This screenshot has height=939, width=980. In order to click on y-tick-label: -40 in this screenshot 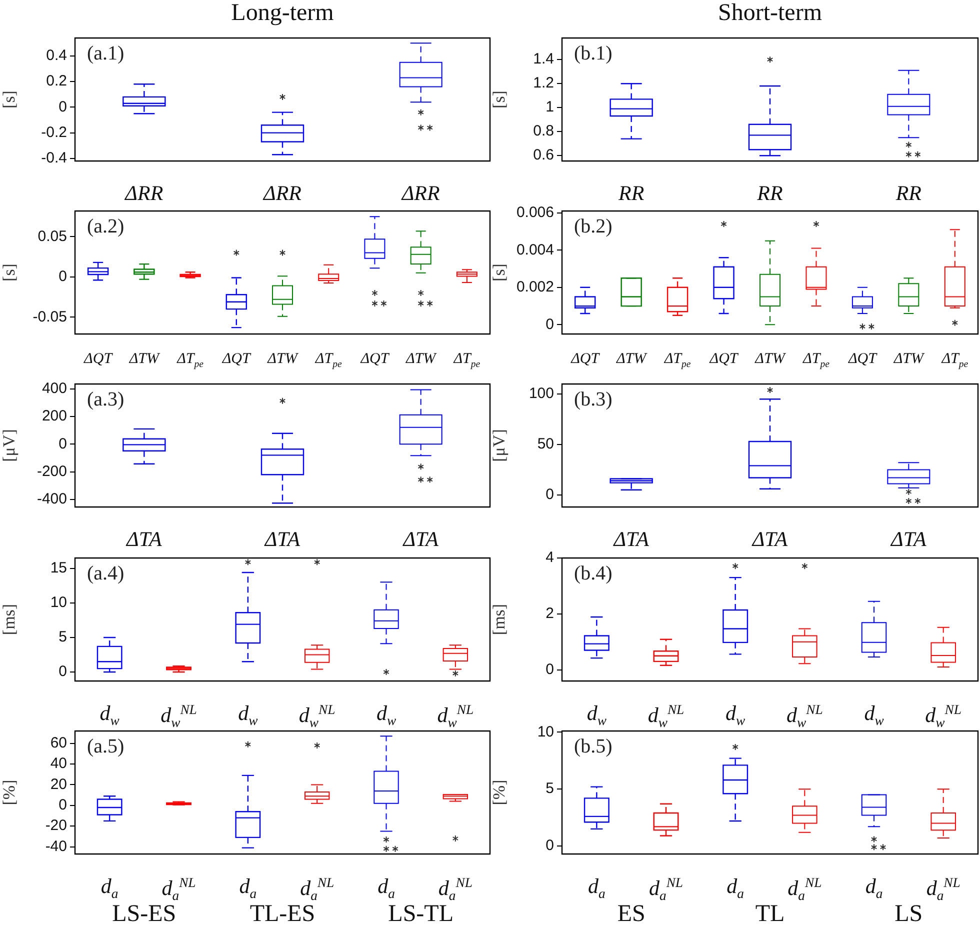, I will do `click(56, 846)`.